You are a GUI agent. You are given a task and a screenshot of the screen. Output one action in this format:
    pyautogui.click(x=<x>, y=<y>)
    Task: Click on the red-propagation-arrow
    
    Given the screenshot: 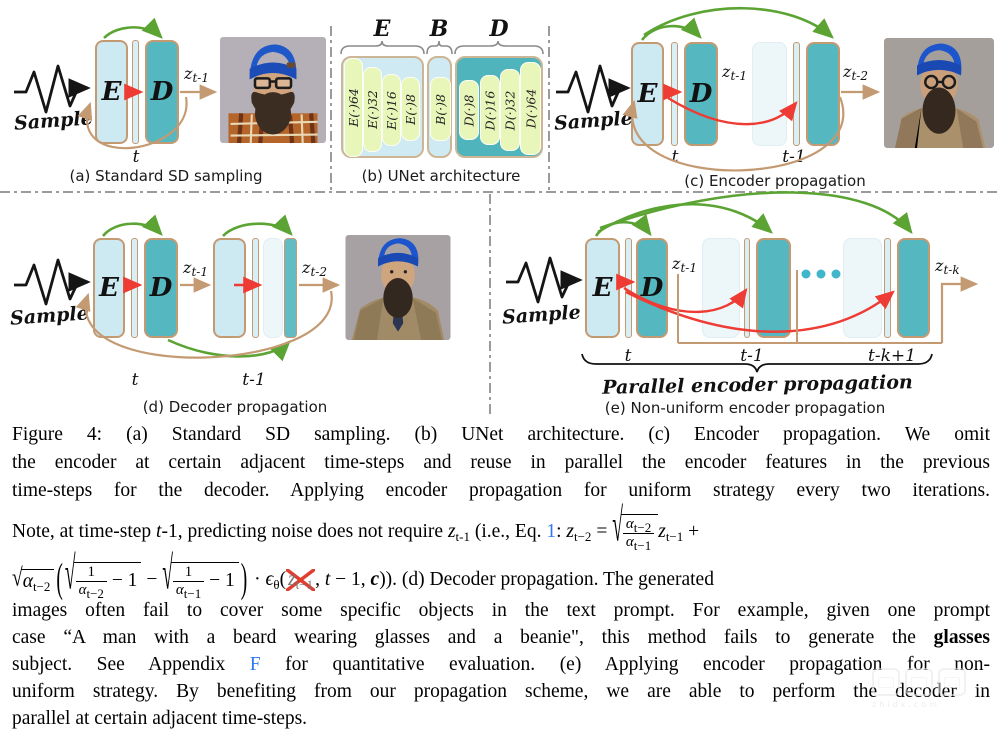 What is the action you would take?
    pyautogui.click(x=732, y=111)
    